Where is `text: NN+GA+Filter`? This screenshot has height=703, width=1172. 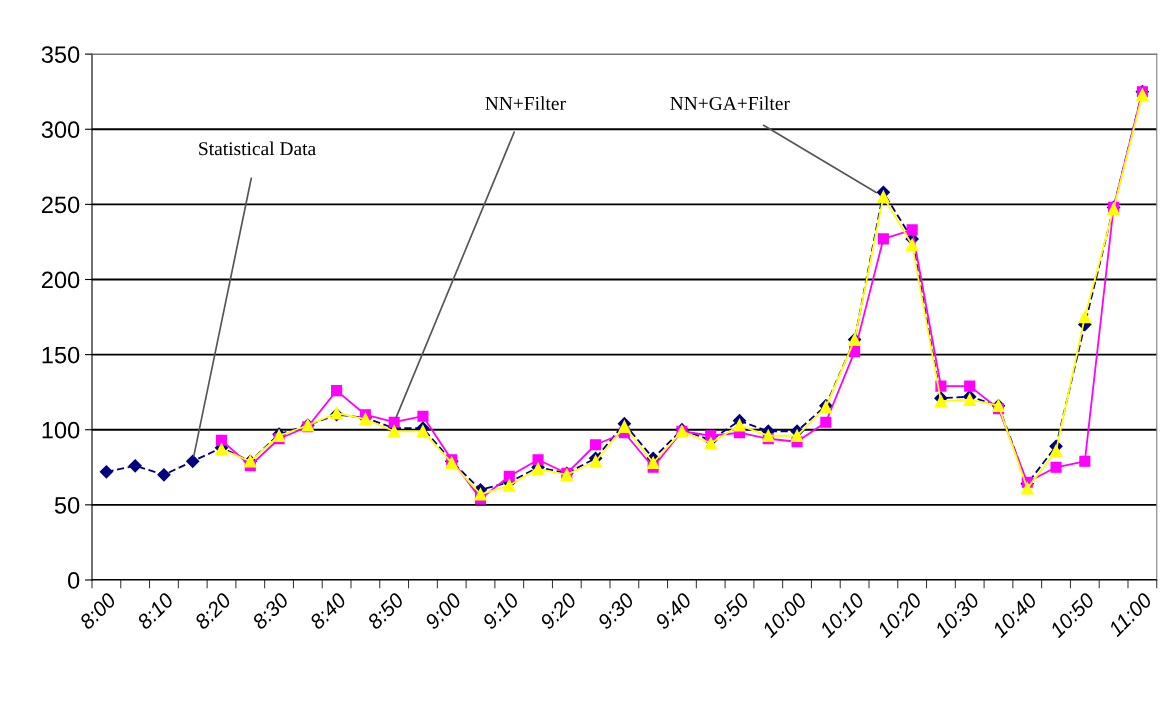 text: NN+GA+Filter is located at coordinates (730, 103).